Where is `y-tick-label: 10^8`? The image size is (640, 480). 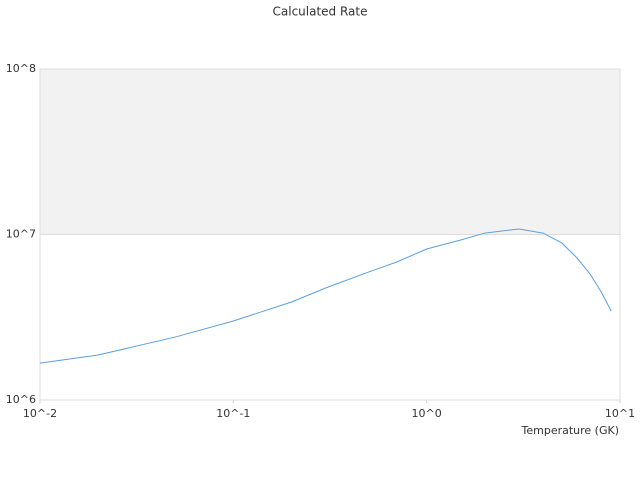 y-tick-label: 10^8 is located at coordinates (21, 68).